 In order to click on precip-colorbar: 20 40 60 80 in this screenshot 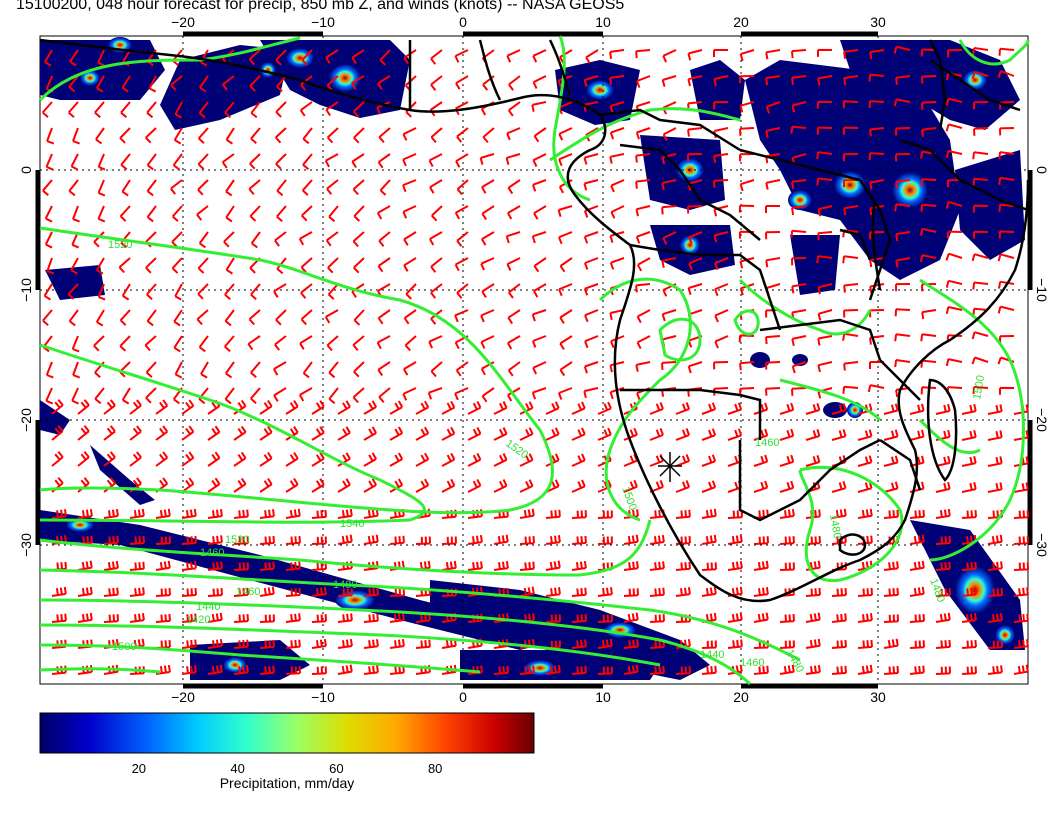, I will do `click(287, 744)`.